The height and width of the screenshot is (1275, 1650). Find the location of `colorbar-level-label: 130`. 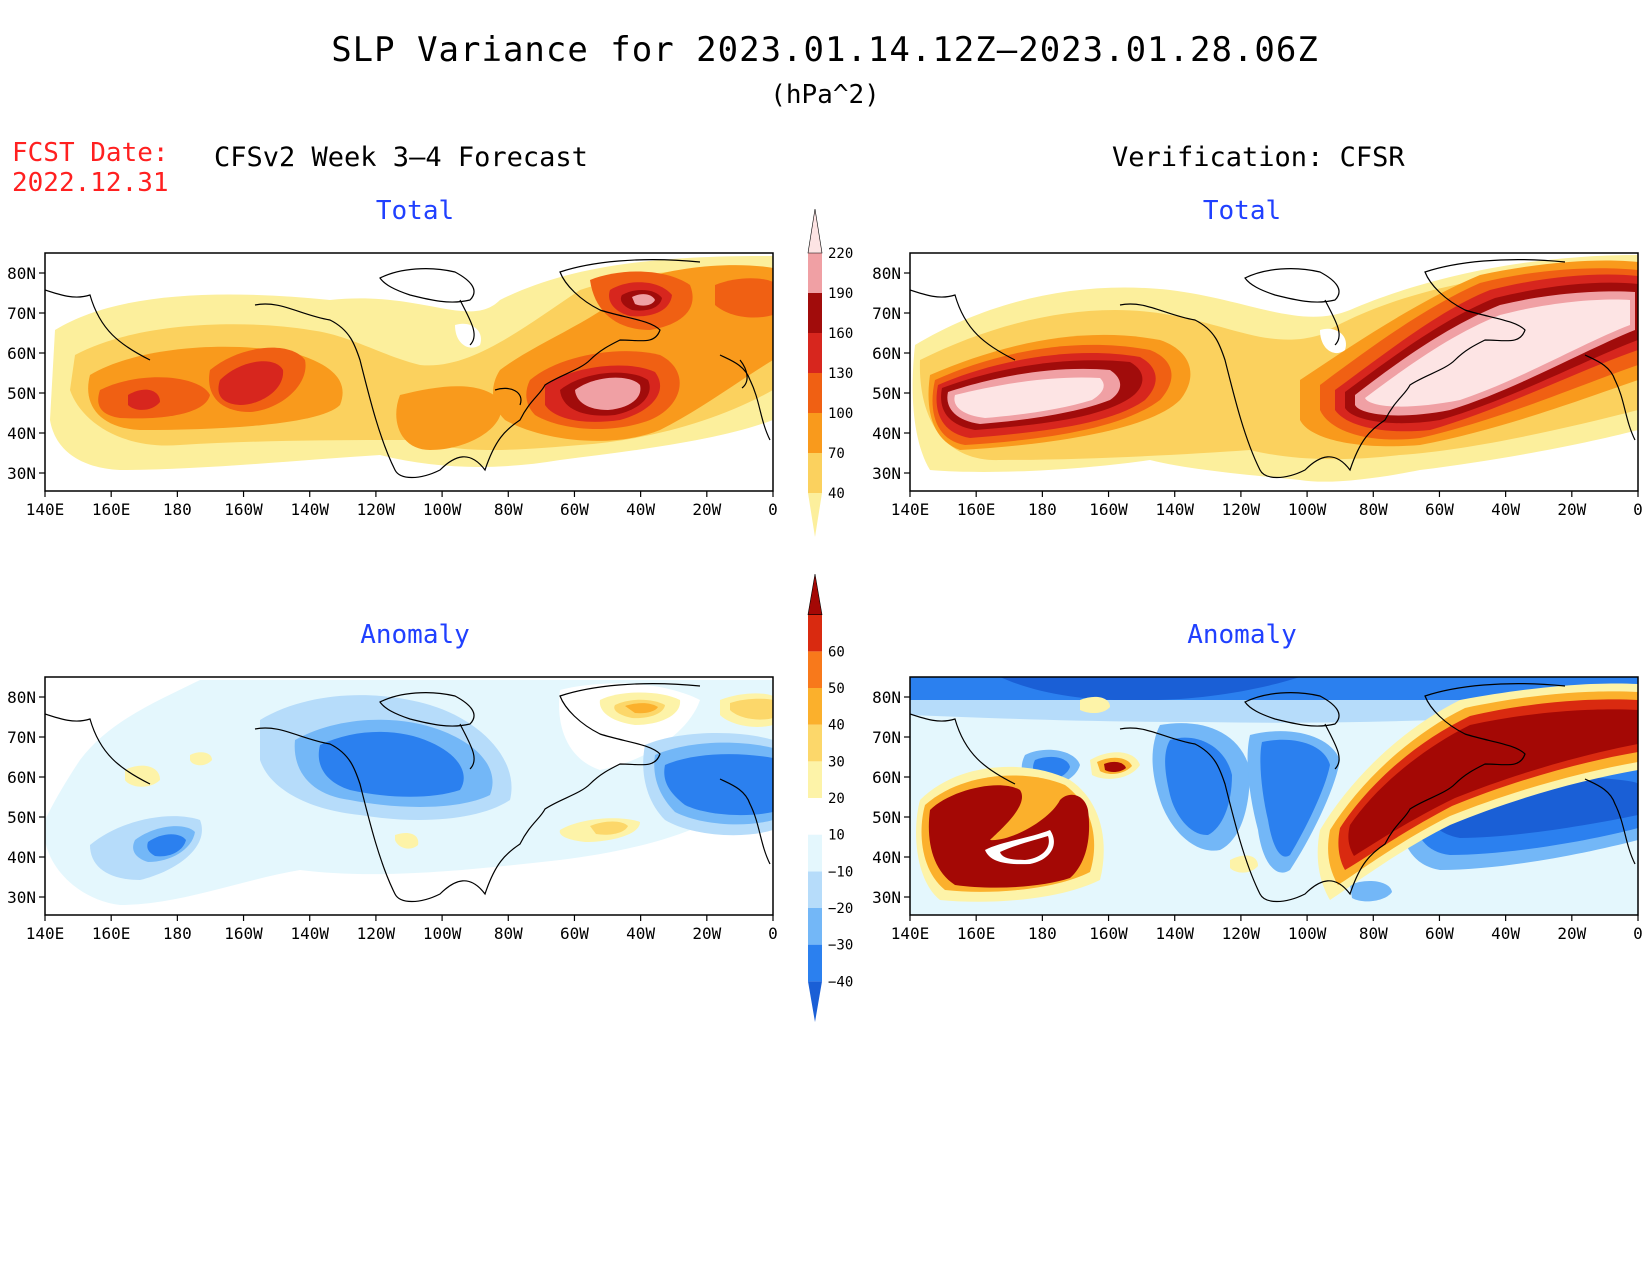

colorbar-level-label: 130 is located at coordinates (840, 374).